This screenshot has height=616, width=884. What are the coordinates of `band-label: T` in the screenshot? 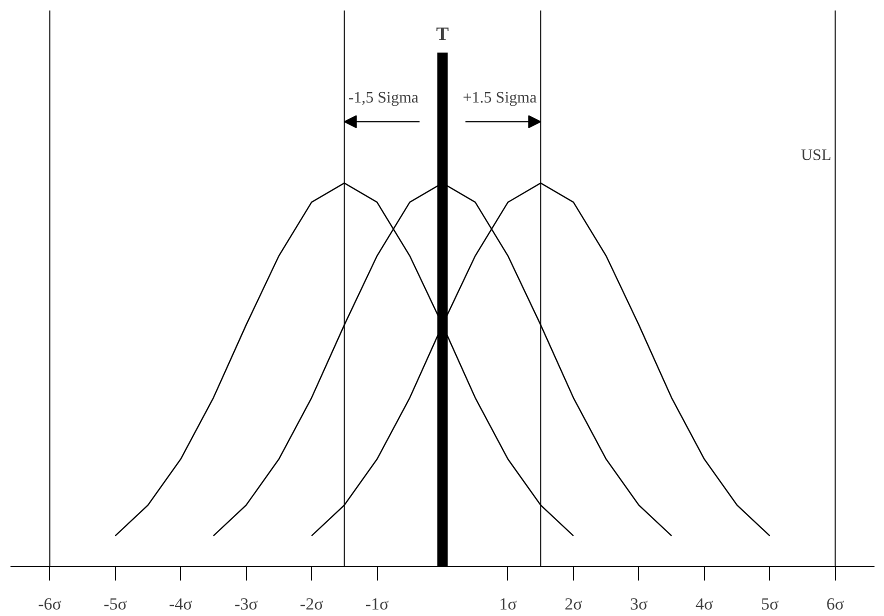 It's located at (443, 35).